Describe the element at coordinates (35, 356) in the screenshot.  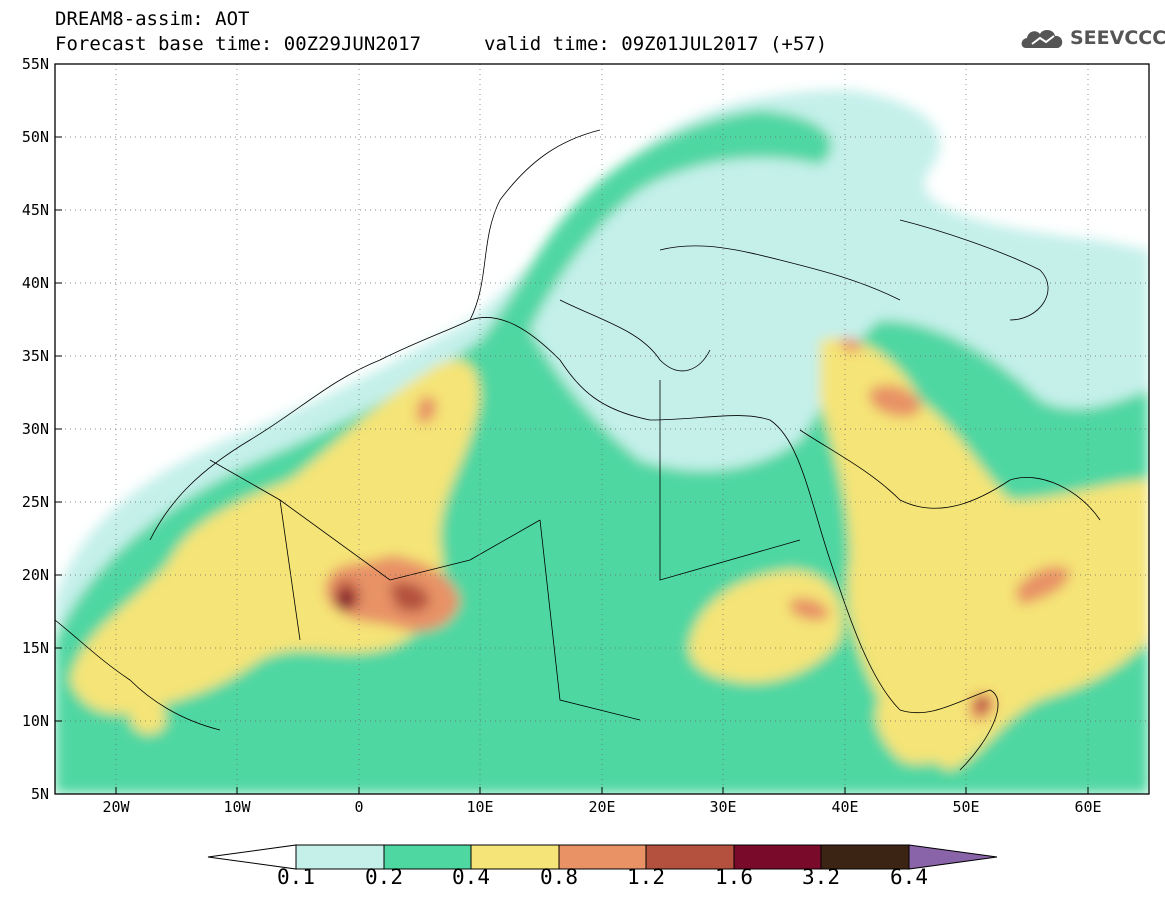
I see `lat-label: 35N` at that location.